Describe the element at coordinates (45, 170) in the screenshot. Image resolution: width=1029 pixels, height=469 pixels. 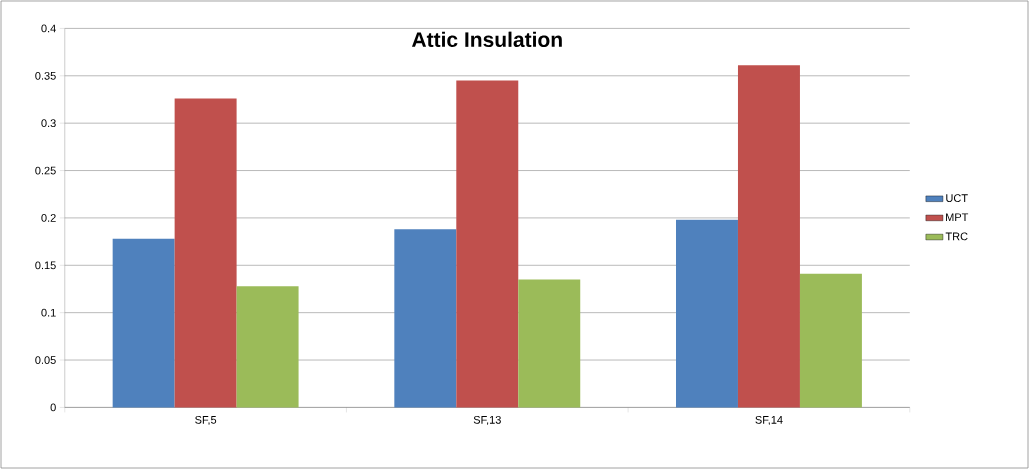
I see `y-tick-label: 0.25` at that location.